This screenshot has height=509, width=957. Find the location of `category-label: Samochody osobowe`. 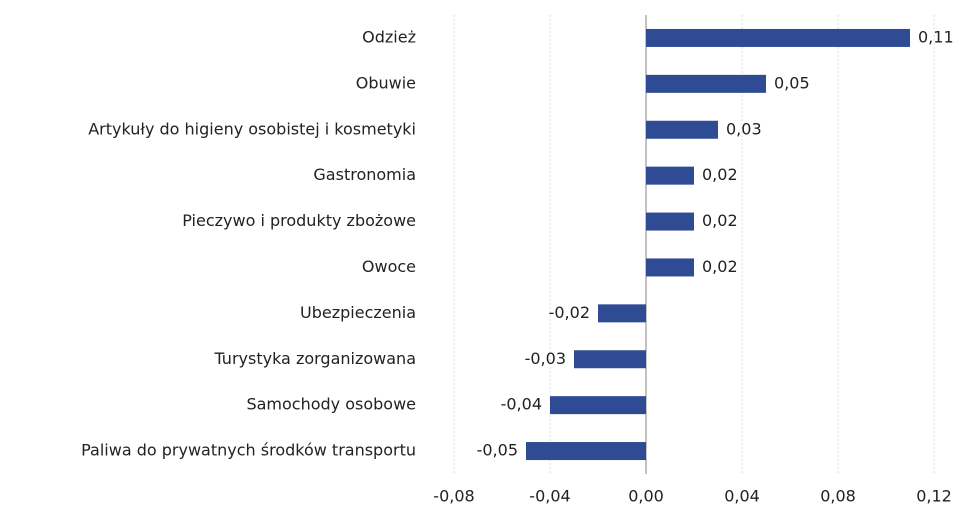

category-label: Samochody osobowe is located at coordinates (331, 404).